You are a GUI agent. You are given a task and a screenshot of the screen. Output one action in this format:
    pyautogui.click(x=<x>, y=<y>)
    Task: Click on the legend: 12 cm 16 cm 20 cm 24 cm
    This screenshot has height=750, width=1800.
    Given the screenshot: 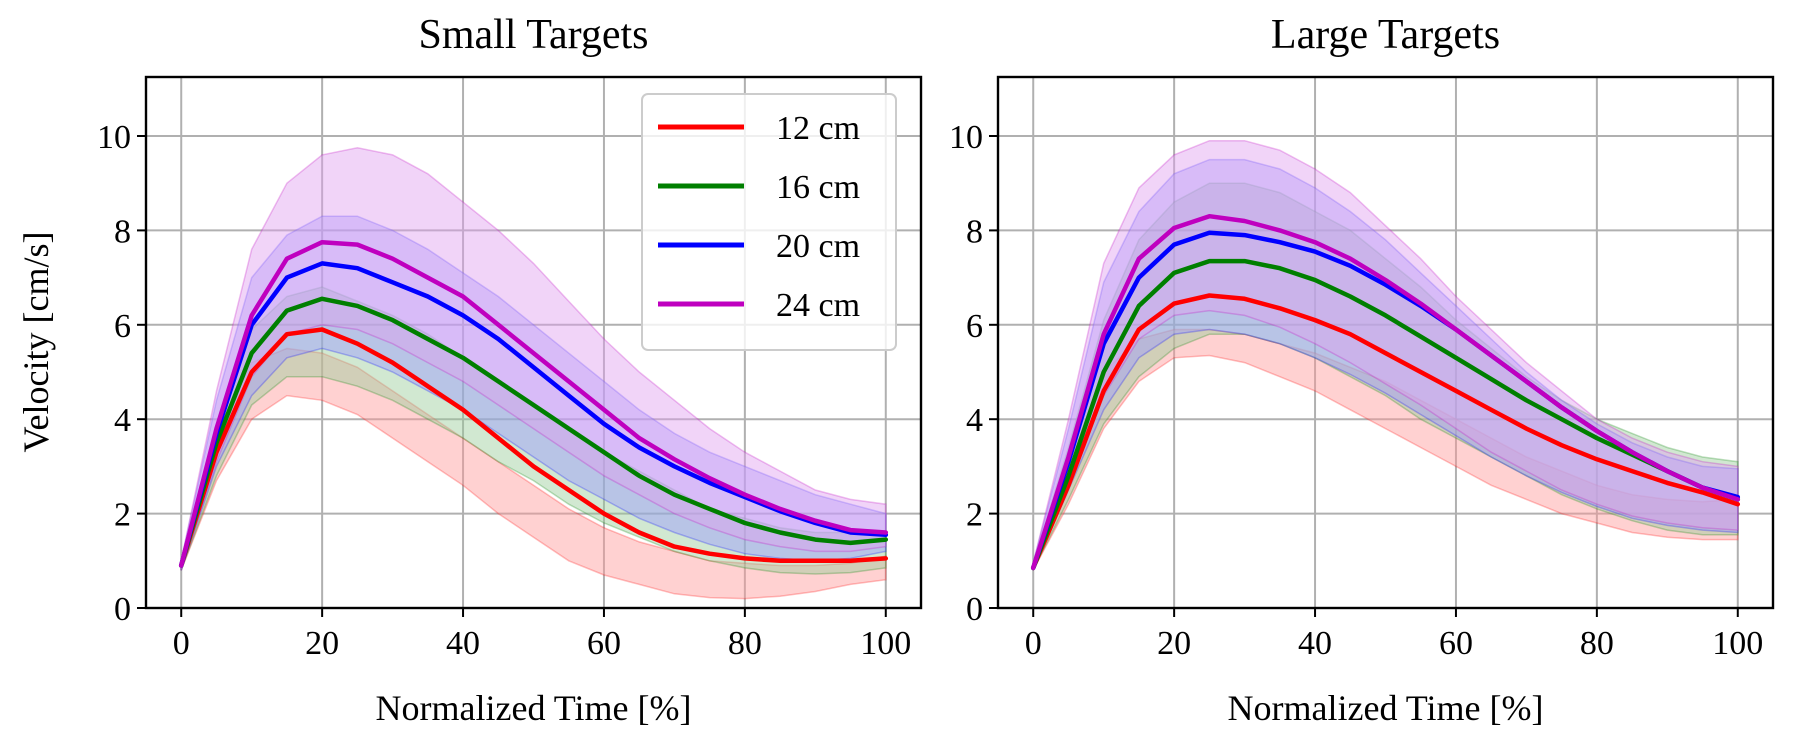 What is the action you would take?
    pyautogui.click(x=769, y=222)
    